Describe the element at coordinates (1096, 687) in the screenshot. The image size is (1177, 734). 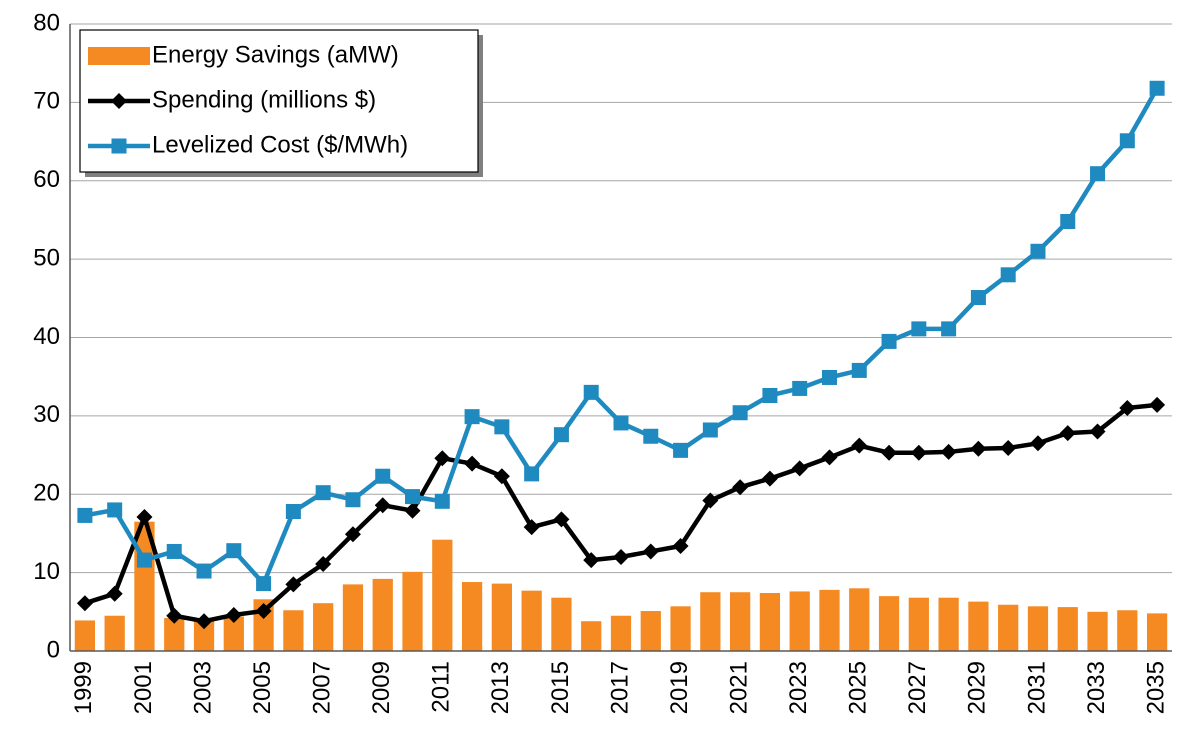
I see `x-tick-label: 2033` at that location.